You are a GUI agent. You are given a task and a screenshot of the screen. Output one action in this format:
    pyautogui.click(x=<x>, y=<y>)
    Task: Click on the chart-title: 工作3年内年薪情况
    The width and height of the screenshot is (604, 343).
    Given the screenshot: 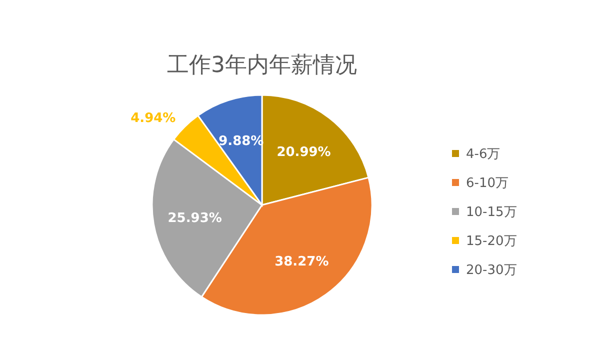 What is the action you would take?
    pyautogui.click(x=262, y=65)
    